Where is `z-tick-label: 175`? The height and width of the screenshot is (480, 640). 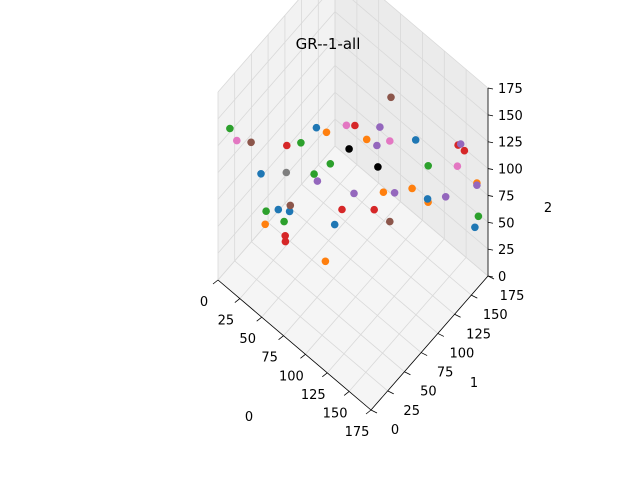
z-tick-label: 175 is located at coordinates (510, 89).